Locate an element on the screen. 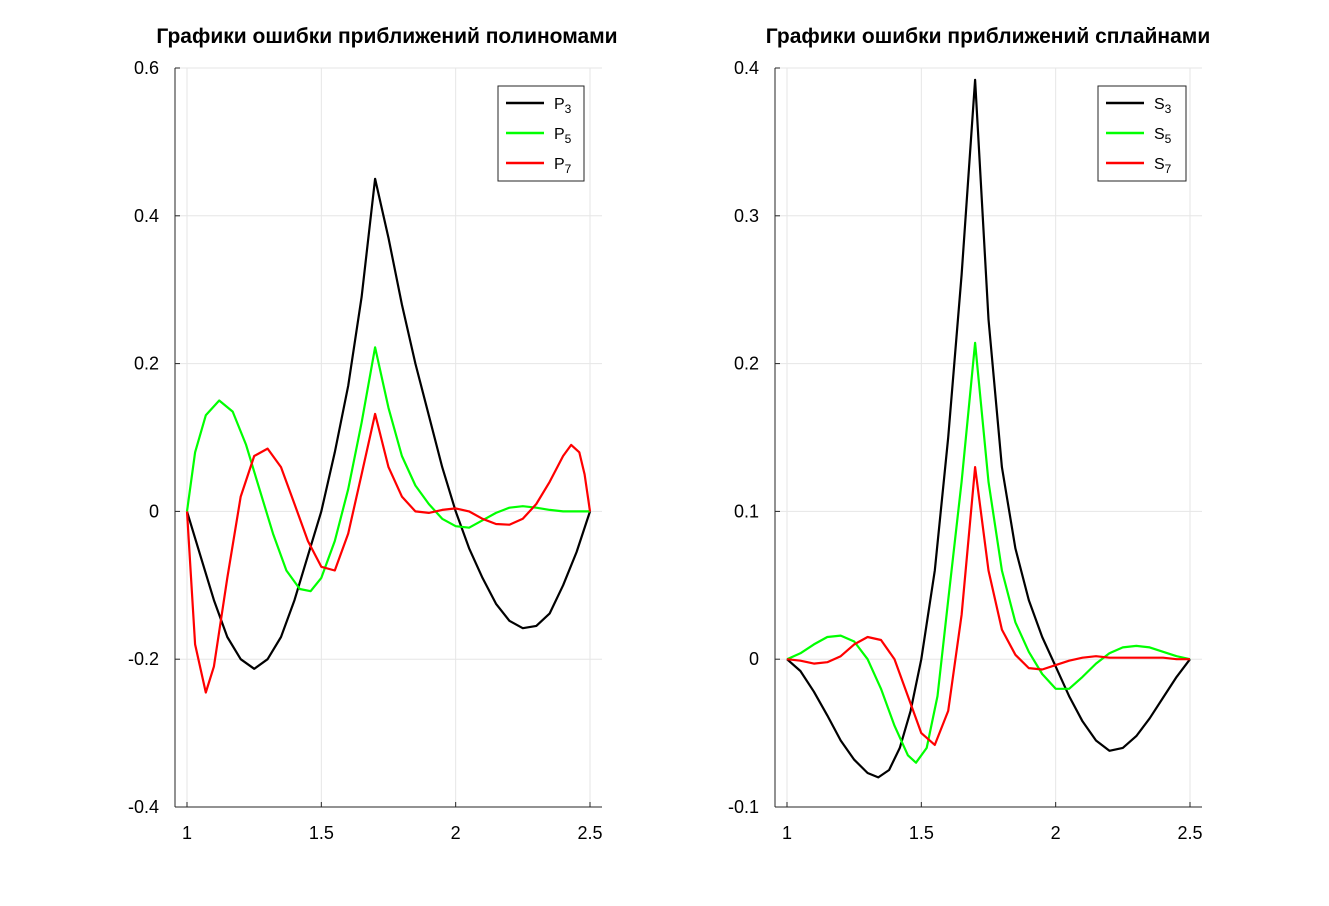 The width and height of the screenshot is (1329, 906). series-line-p5 is located at coordinates (387, 469).